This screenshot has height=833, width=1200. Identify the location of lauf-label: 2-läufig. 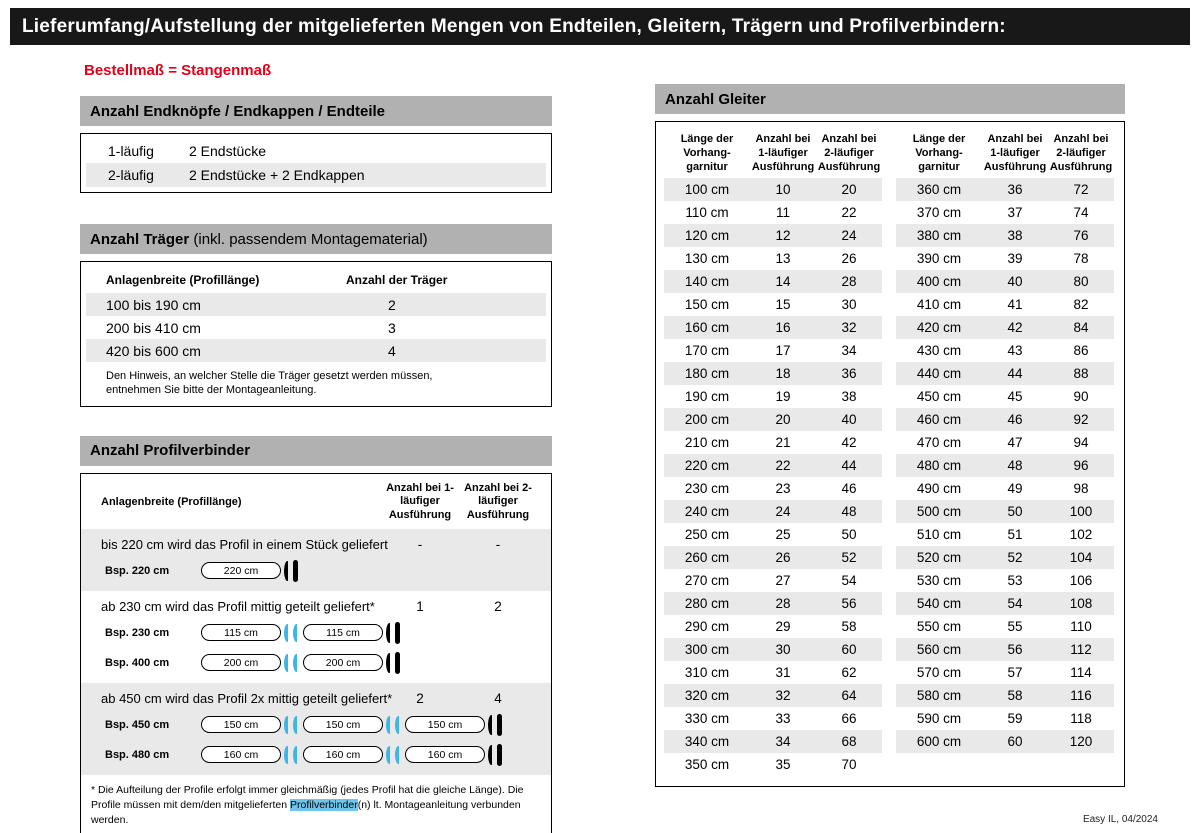
(131, 175).